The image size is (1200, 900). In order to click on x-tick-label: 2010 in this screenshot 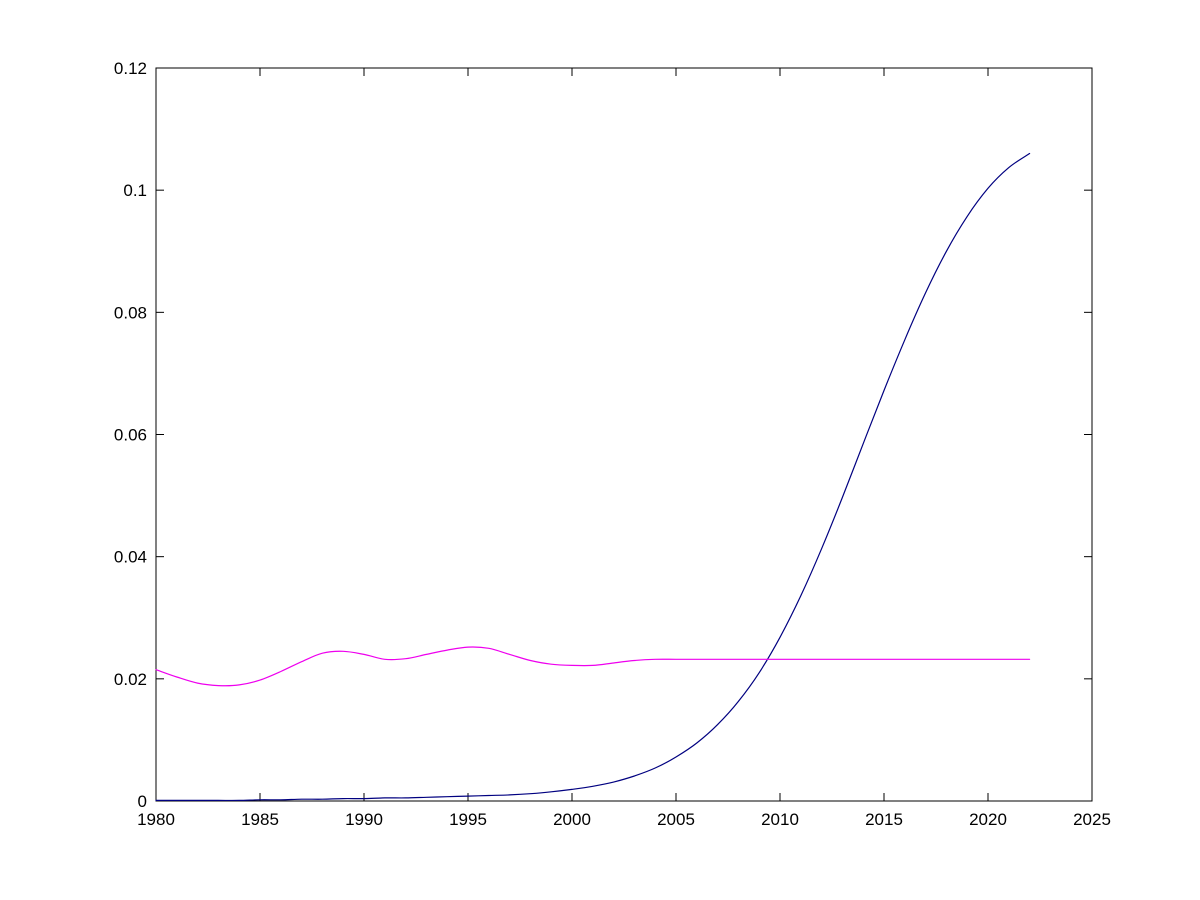, I will do `click(780, 819)`.